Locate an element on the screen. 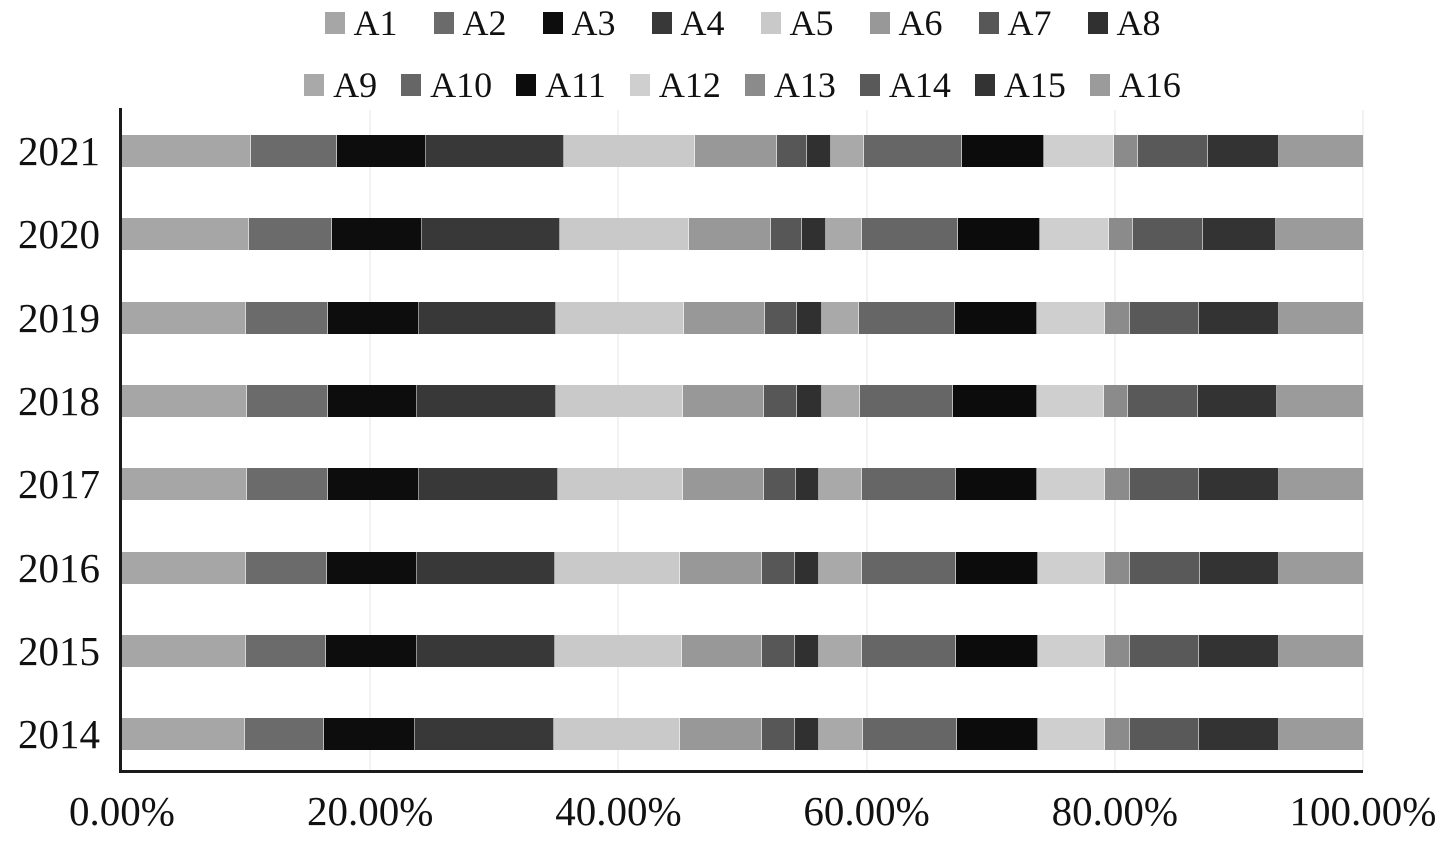 This screenshot has width=1441, height=844. x-axis-label-80: 80.00% is located at coordinates (1114, 811).